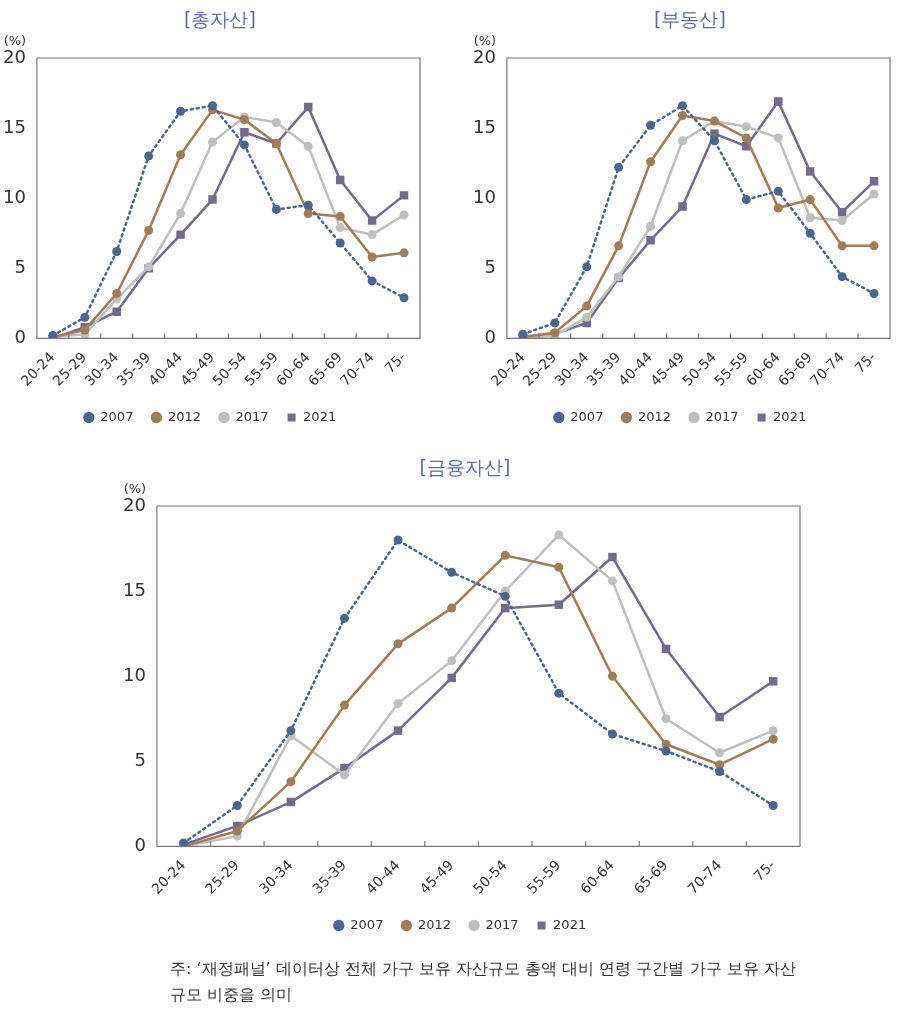 The image size is (913, 1014). Describe the element at coordinates (483, 982) in the screenshot. I see `text: 주: ‘재정패널’ 데이터상 전체 가구 보유 자산규모 총액 대비 연령 구간별 가구 보유 자산규모 비중을 의미` at that location.